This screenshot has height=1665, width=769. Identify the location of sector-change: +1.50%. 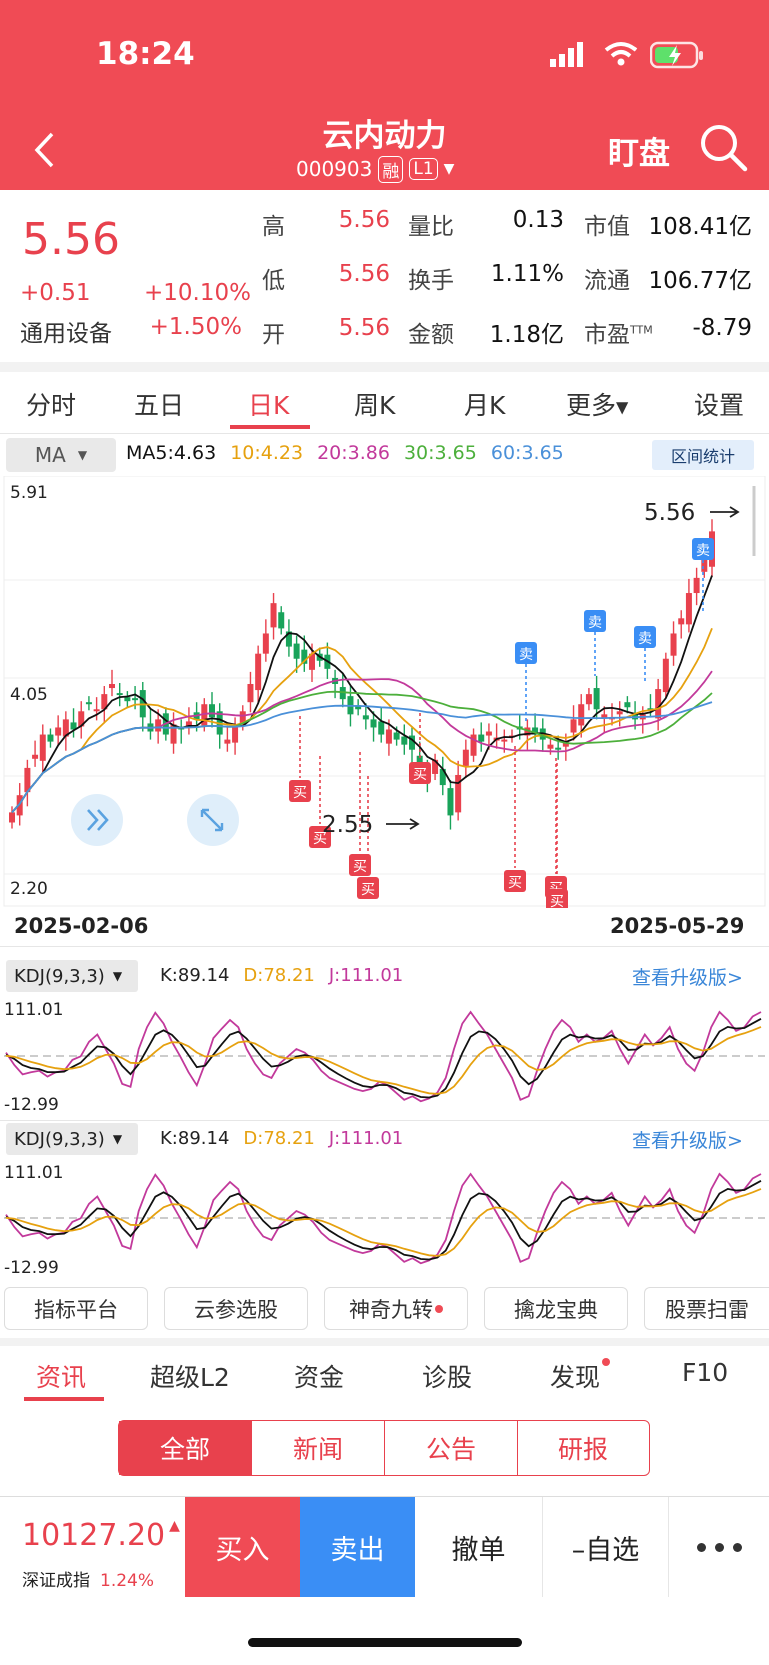
(195, 327).